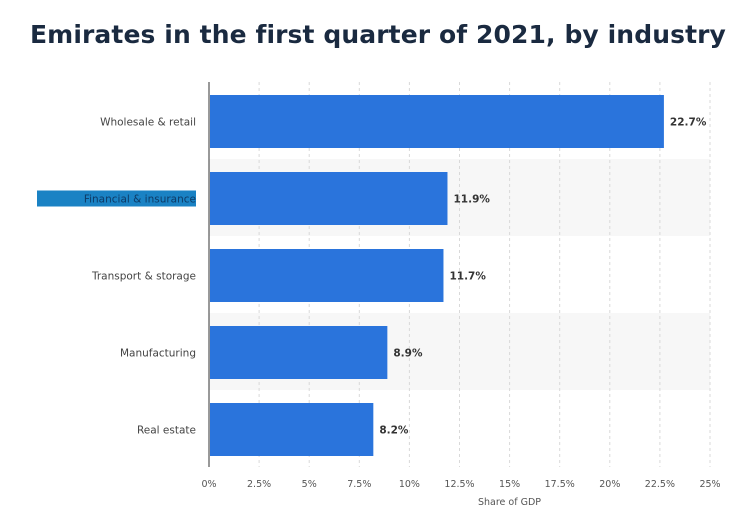 The height and width of the screenshot is (529, 749). I want to click on category-label: Manufacturing, so click(158, 354).